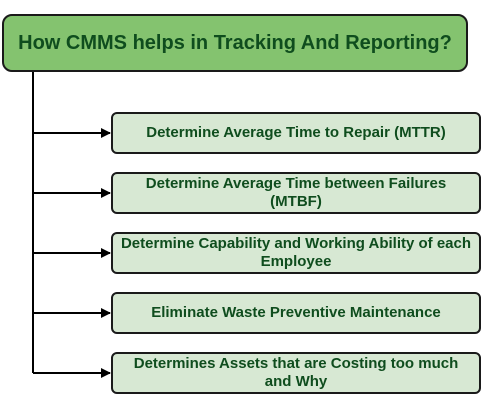 The height and width of the screenshot is (410, 492). I want to click on item-label: Determine Average Time to Repair (MTTR), so click(296, 132).